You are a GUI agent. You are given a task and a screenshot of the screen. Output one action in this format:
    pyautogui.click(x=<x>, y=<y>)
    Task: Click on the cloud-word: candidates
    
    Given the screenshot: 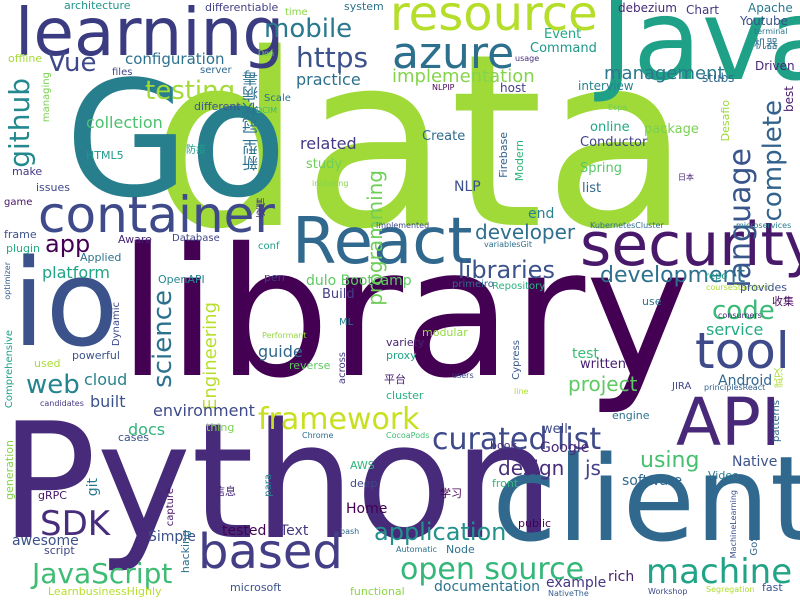 What is the action you would take?
    pyautogui.click(x=62, y=403)
    